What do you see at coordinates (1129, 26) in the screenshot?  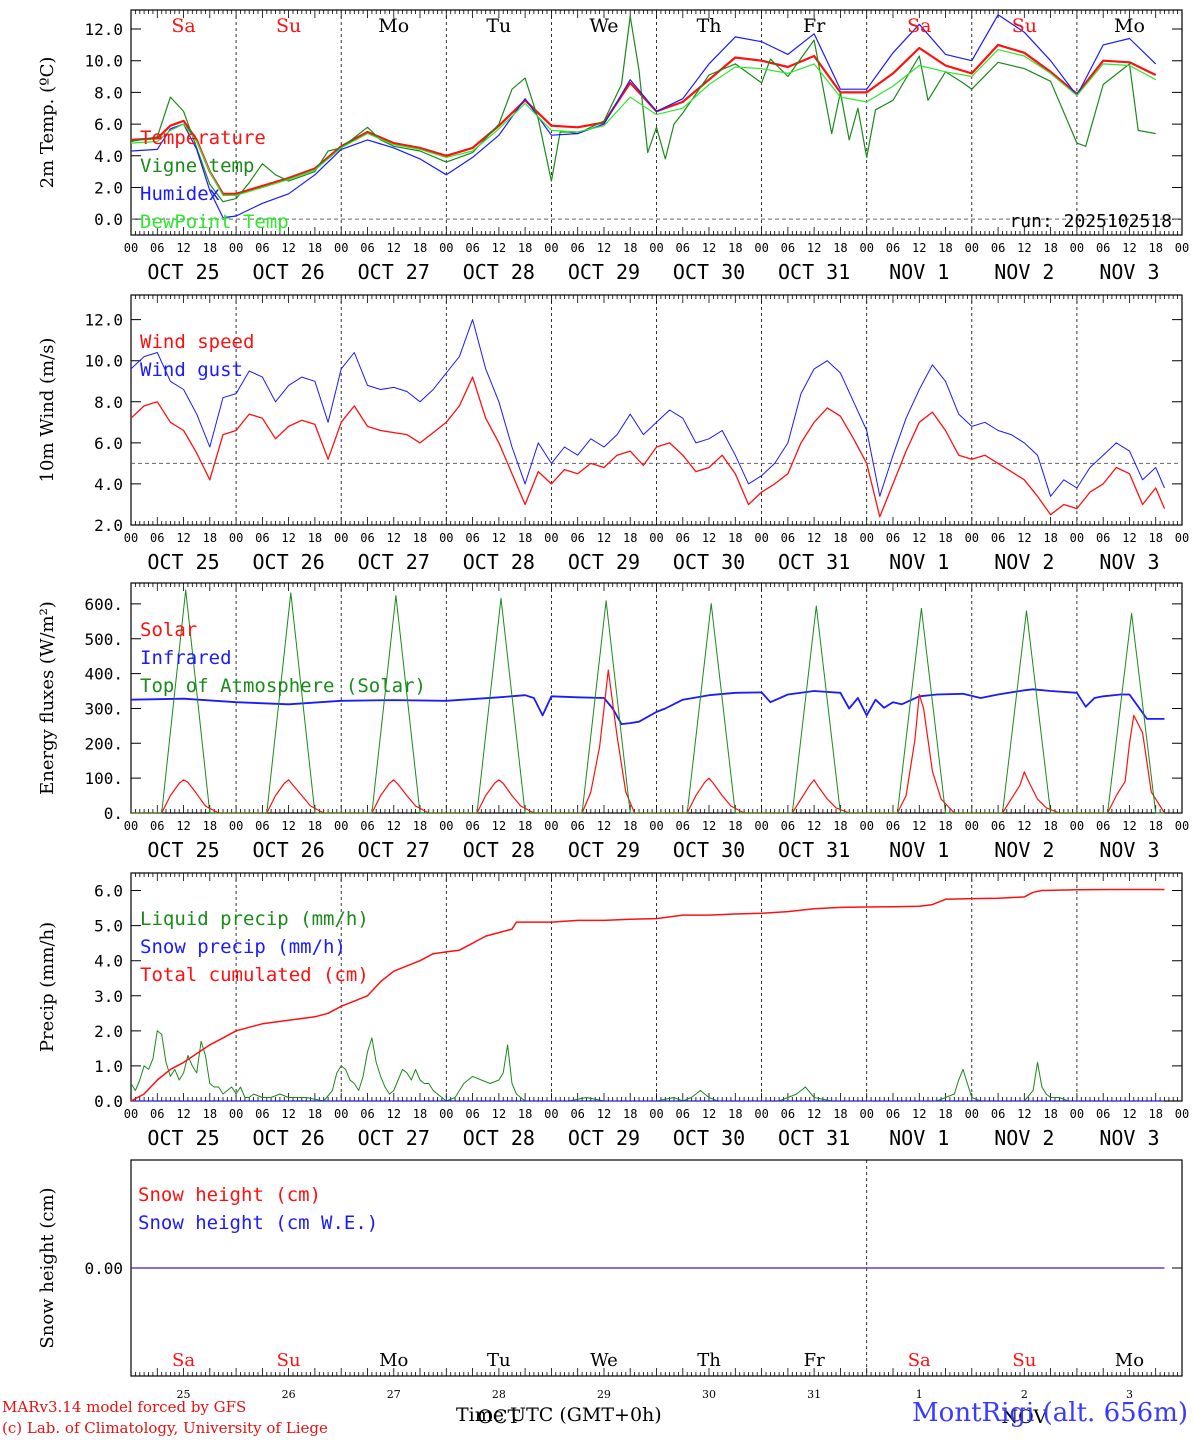 I see `weekday-label: Mo` at bounding box center [1129, 26].